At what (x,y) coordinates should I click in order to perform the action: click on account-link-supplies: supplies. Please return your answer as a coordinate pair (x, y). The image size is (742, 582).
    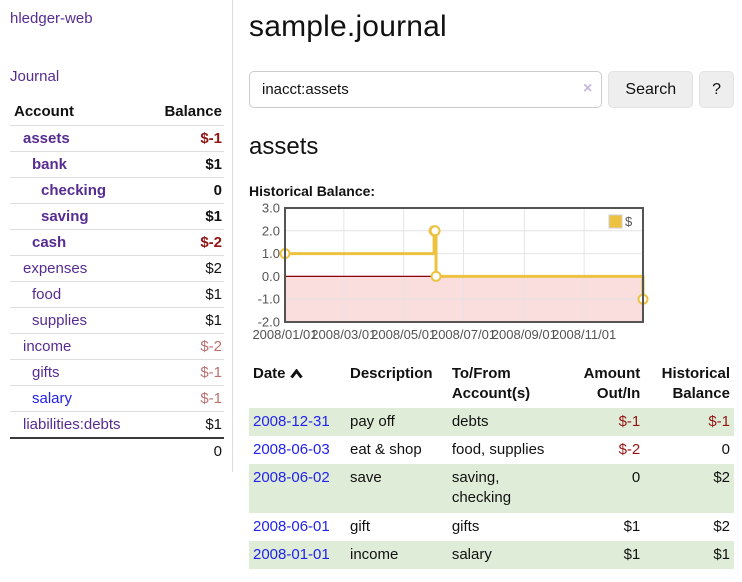
    Looking at the image, I should click on (60, 320).